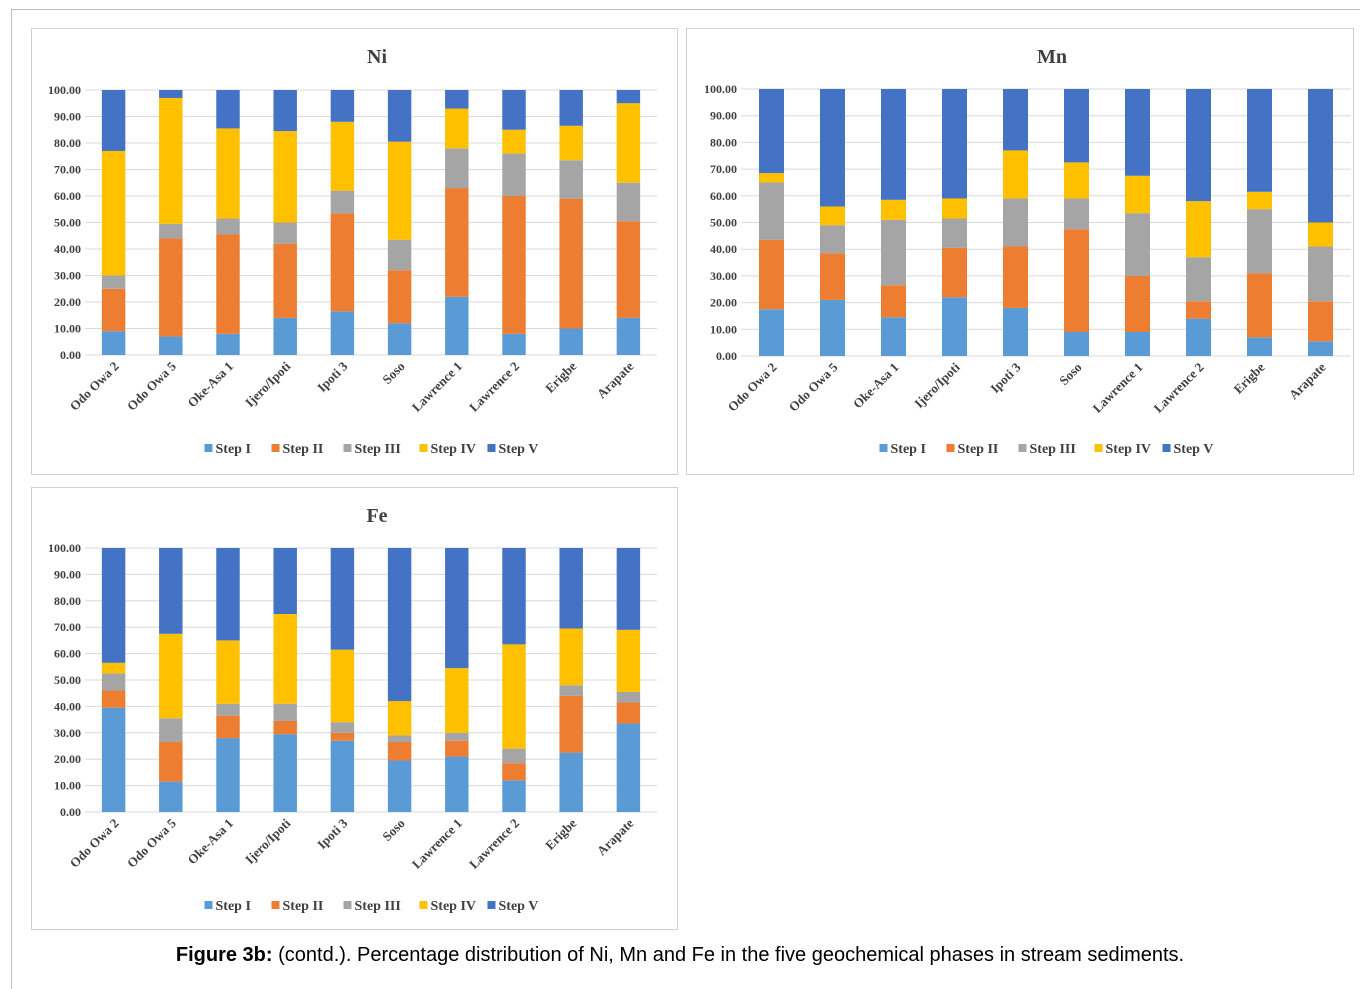 The width and height of the screenshot is (1360, 989). What do you see at coordinates (519, 449) in the screenshot?
I see `legend-label: Step V` at bounding box center [519, 449].